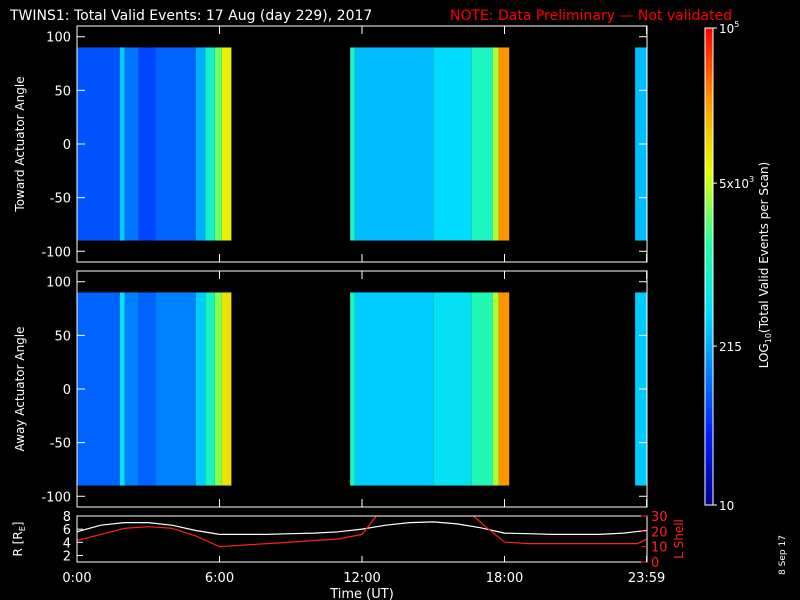  Describe the element at coordinates (726, 29) in the screenshot. I see `colorbar-tick-base-0: 10` at that location.